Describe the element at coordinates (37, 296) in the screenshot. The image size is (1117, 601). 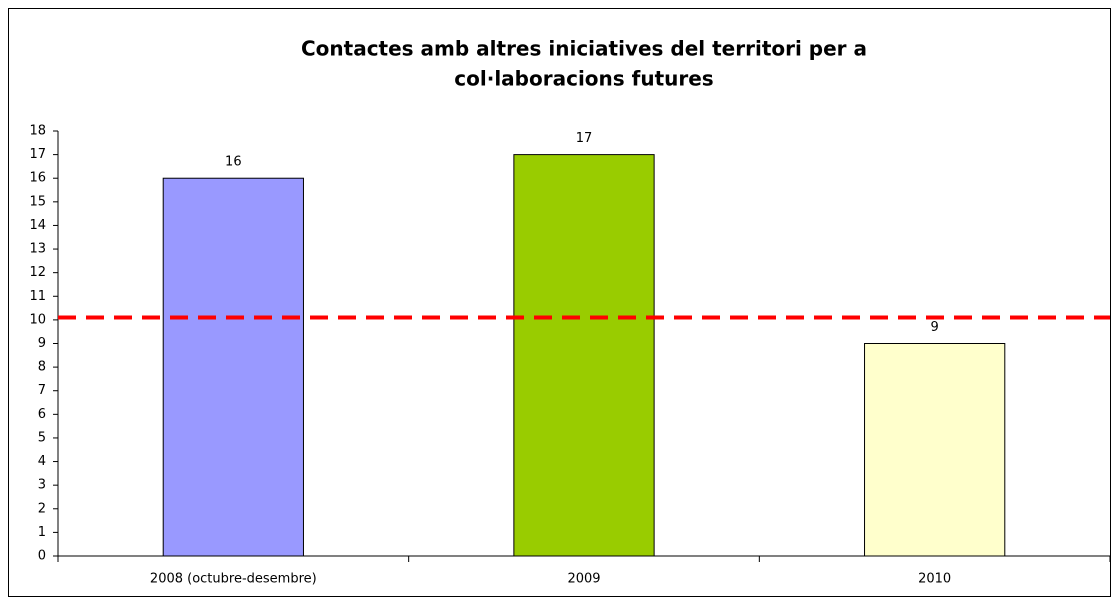
I see `y-tick-label: 11` at that location.